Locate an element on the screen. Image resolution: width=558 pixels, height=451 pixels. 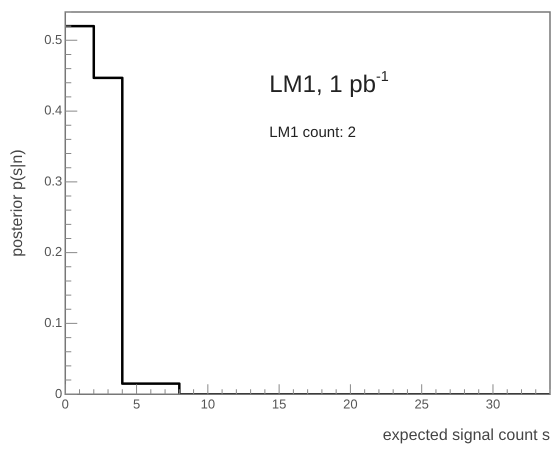
x-tick-label: 25 is located at coordinates (421, 404).